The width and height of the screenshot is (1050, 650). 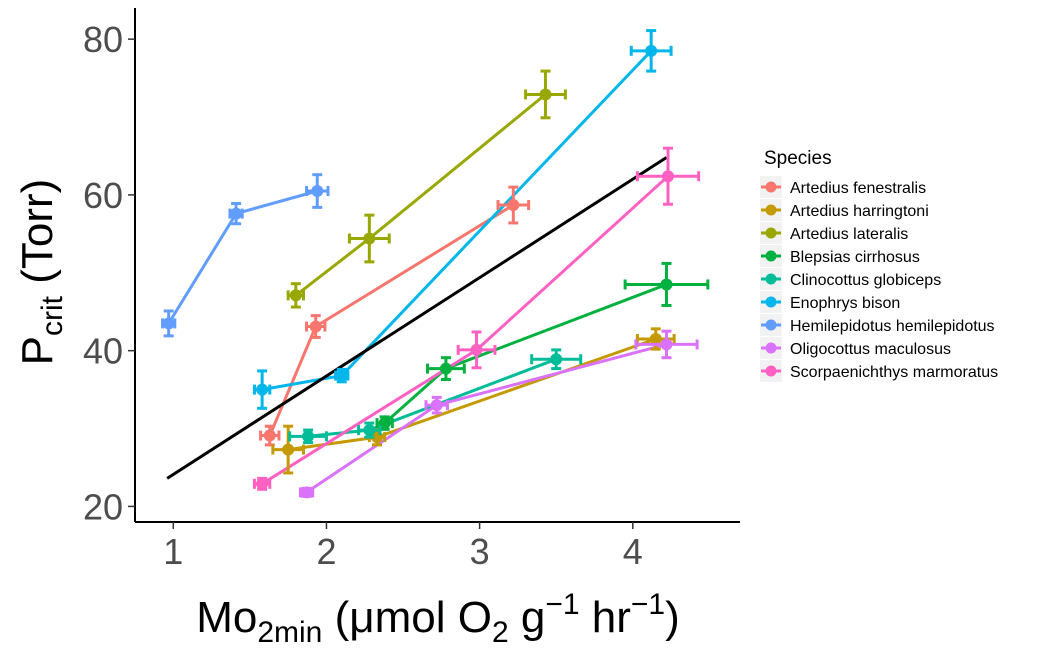 I want to click on legend-label: Oligocottus maculosus, so click(x=870, y=349).